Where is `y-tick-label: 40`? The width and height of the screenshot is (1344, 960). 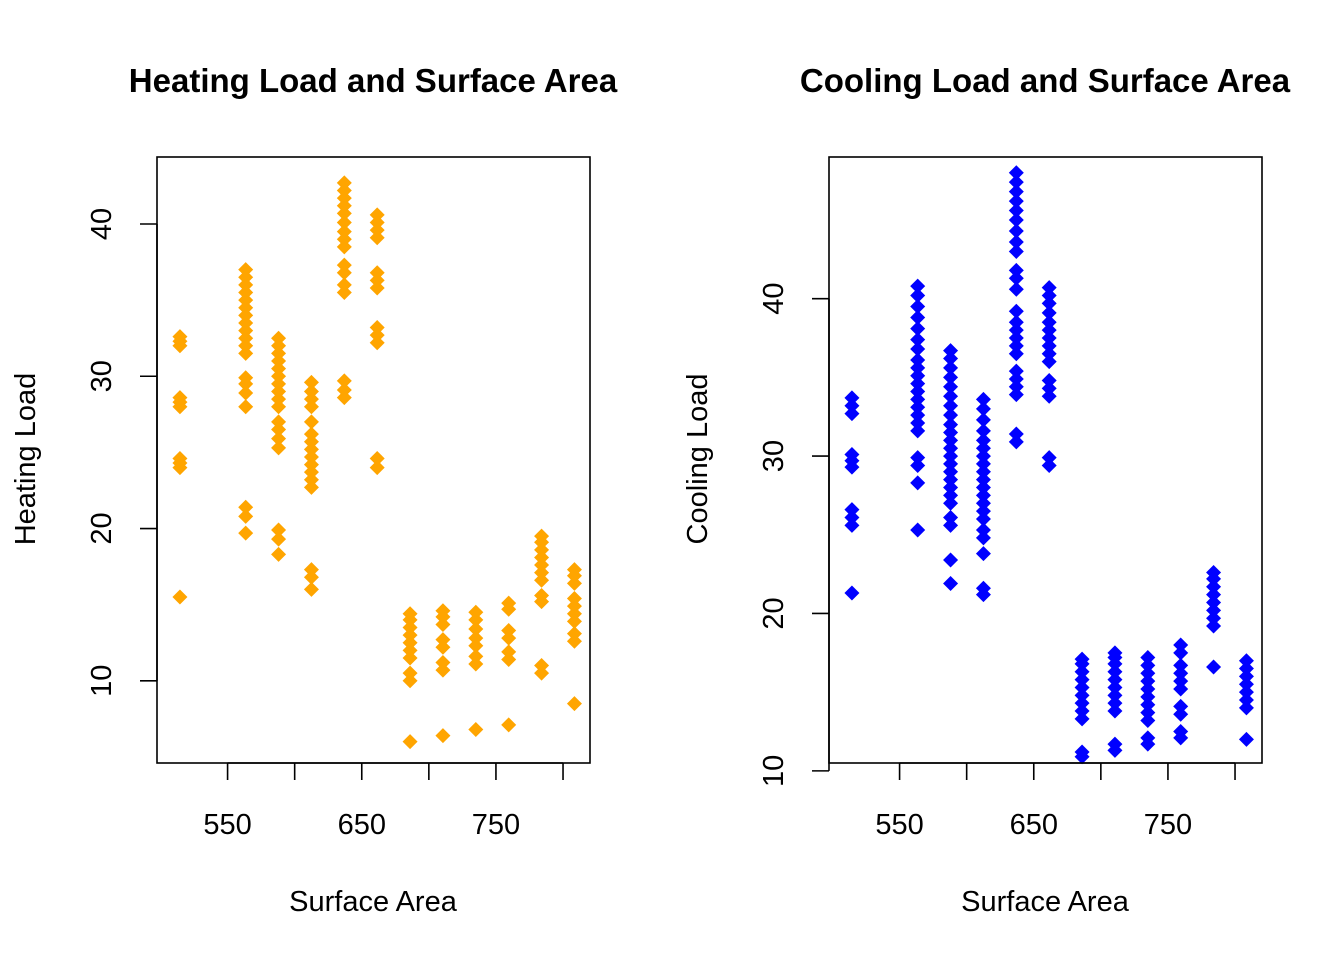
y-tick-label: 40 is located at coordinates (774, 299).